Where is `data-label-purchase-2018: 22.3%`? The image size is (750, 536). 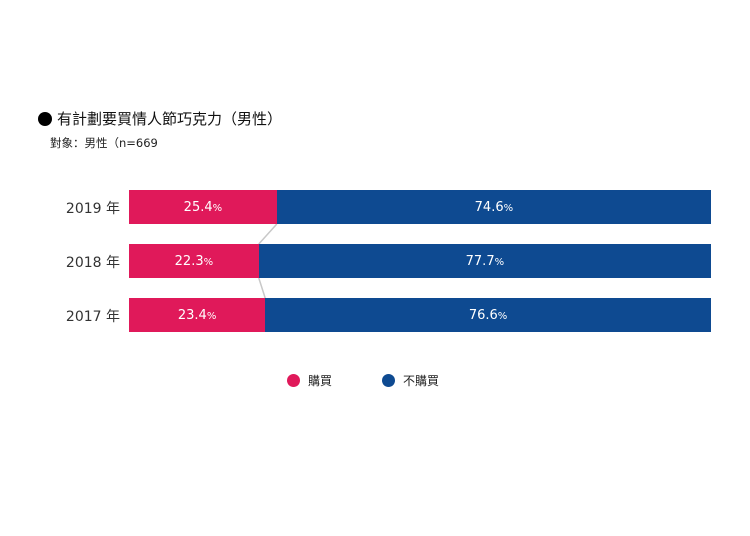
data-label-purchase-2018: 22.3% is located at coordinates (194, 261).